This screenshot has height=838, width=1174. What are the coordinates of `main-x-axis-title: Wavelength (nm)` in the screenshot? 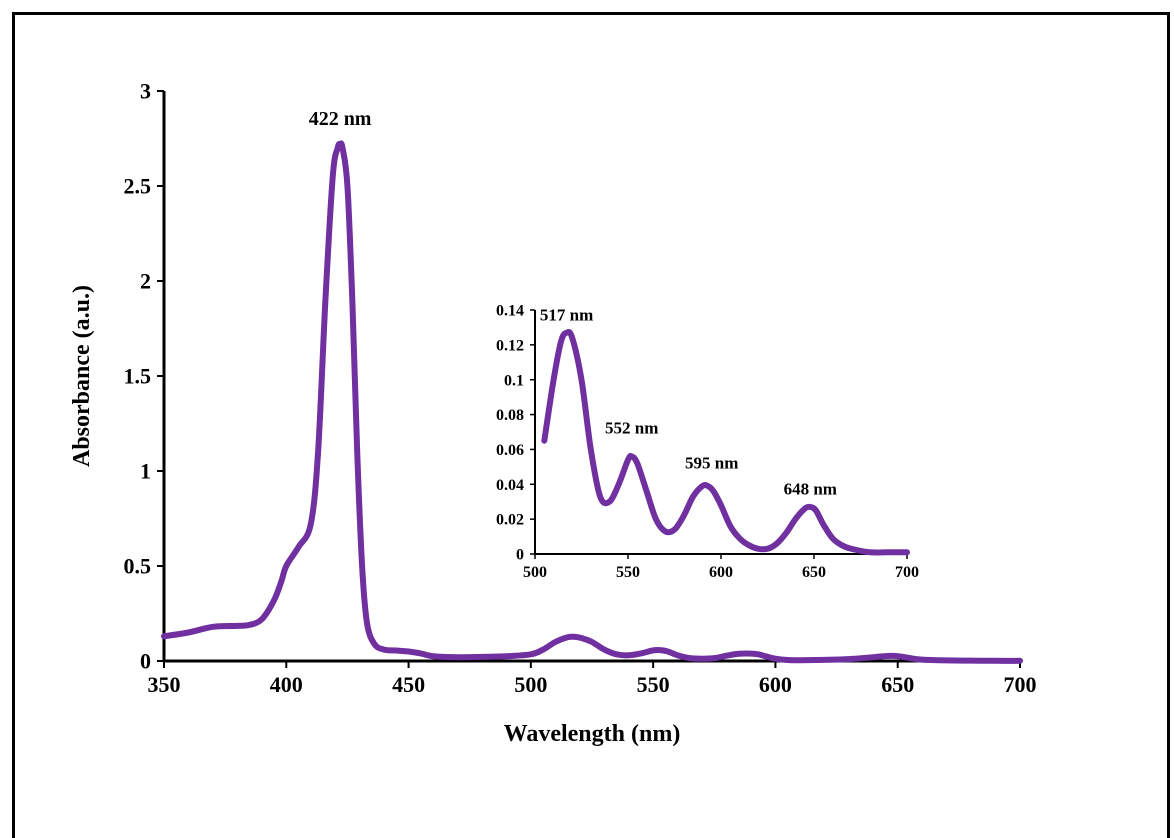 It's located at (592, 734).